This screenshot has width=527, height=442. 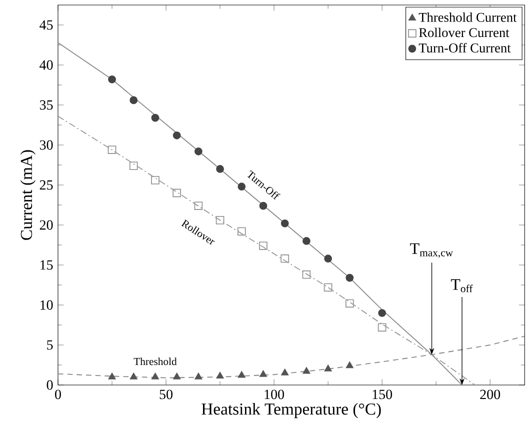 What do you see at coordinates (50, 345) in the screenshot?
I see `y-tick-label: 5` at bounding box center [50, 345].